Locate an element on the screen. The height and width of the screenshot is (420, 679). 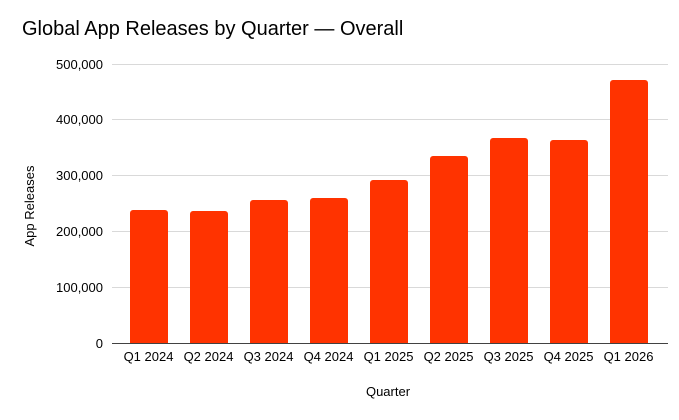
x-tick-label: Q2 2025 is located at coordinates (448, 356).